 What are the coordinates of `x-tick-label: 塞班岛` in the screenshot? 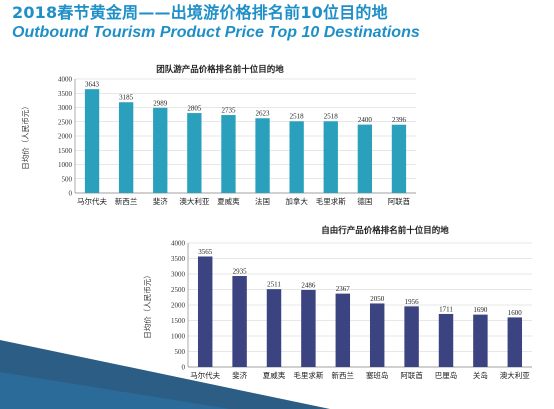 It's located at (377, 375).